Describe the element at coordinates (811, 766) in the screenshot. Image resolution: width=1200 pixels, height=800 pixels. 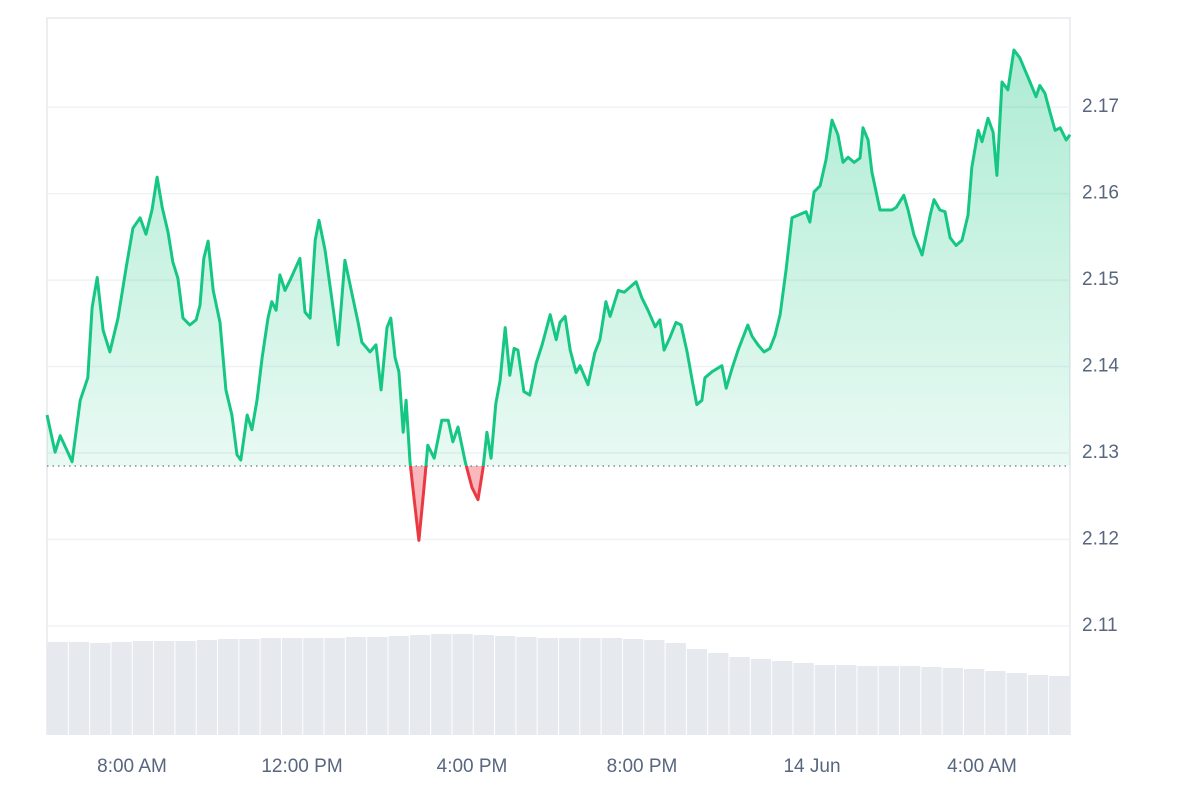
I see `x-tick-label: 14 Jun` at that location.